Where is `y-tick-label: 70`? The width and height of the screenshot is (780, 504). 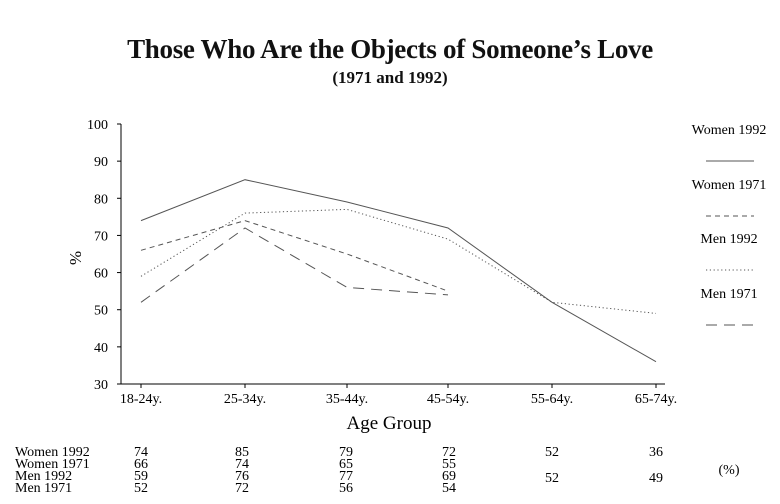
y-tick-label: 70 is located at coordinates (101, 236).